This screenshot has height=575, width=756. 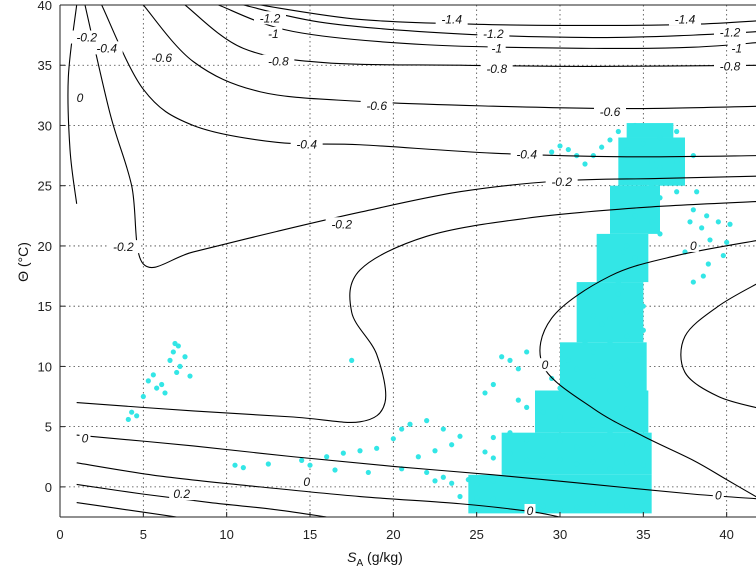 What do you see at coordinates (45, 125) in the screenshot?
I see `y-tick-label: 30` at bounding box center [45, 125].